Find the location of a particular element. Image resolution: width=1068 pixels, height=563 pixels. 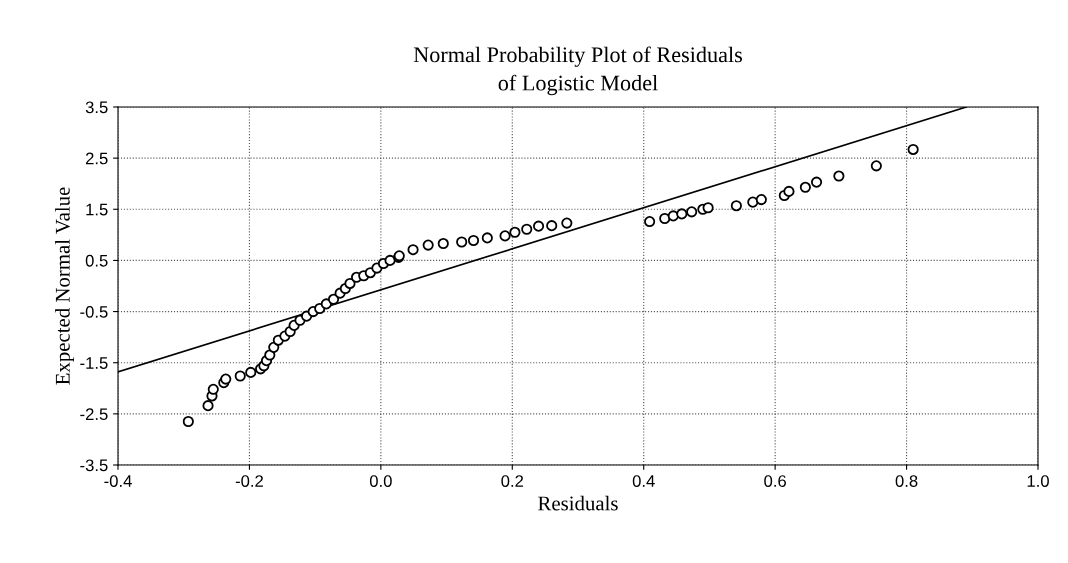

y-tick-label: -3.5 is located at coordinates (94, 465).